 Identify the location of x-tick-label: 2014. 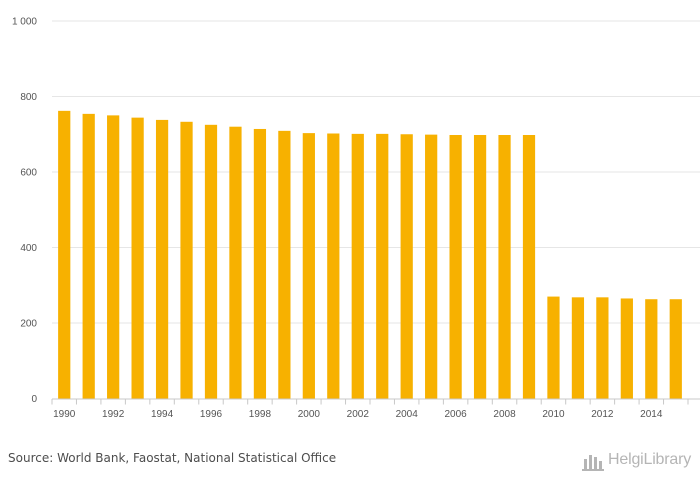
(651, 414).